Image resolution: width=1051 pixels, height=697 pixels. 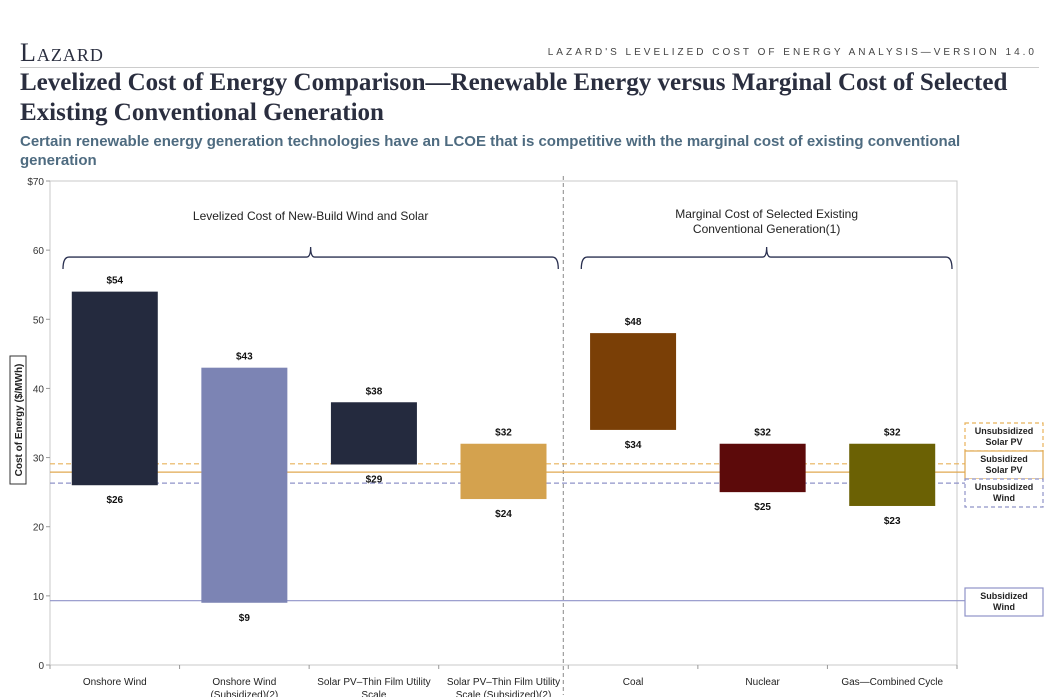 What do you see at coordinates (244, 693) in the screenshot?
I see `category-label: (Subsidized)(2)` at bounding box center [244, 693].